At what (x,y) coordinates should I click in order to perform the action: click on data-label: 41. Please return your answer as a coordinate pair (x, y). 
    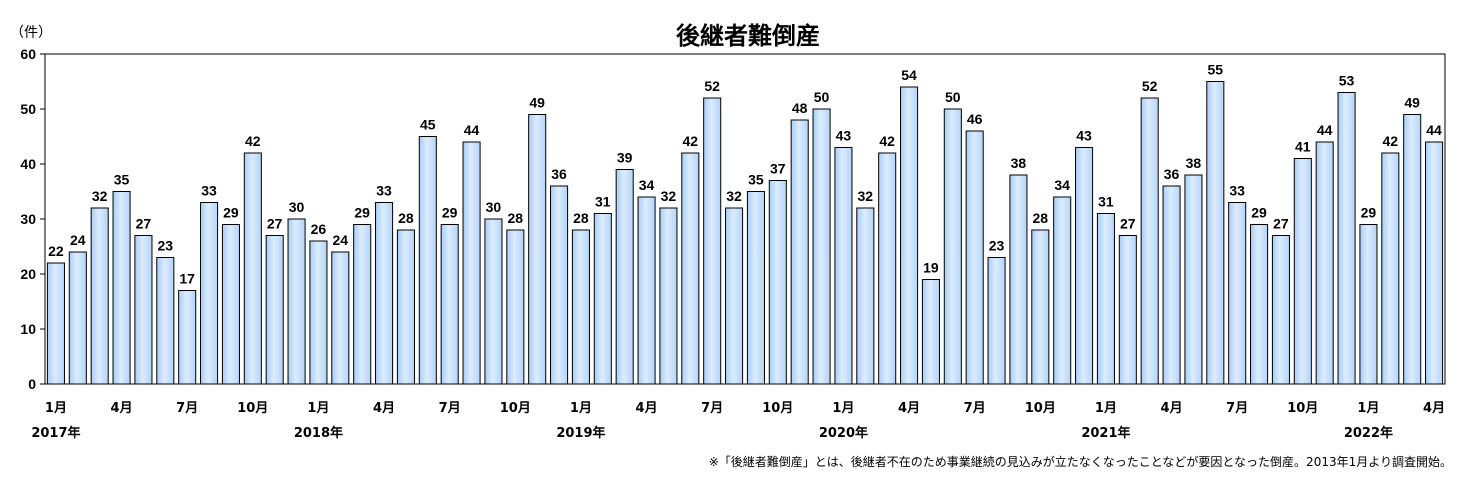
    Looking at the image, I should click on (1303, 147).